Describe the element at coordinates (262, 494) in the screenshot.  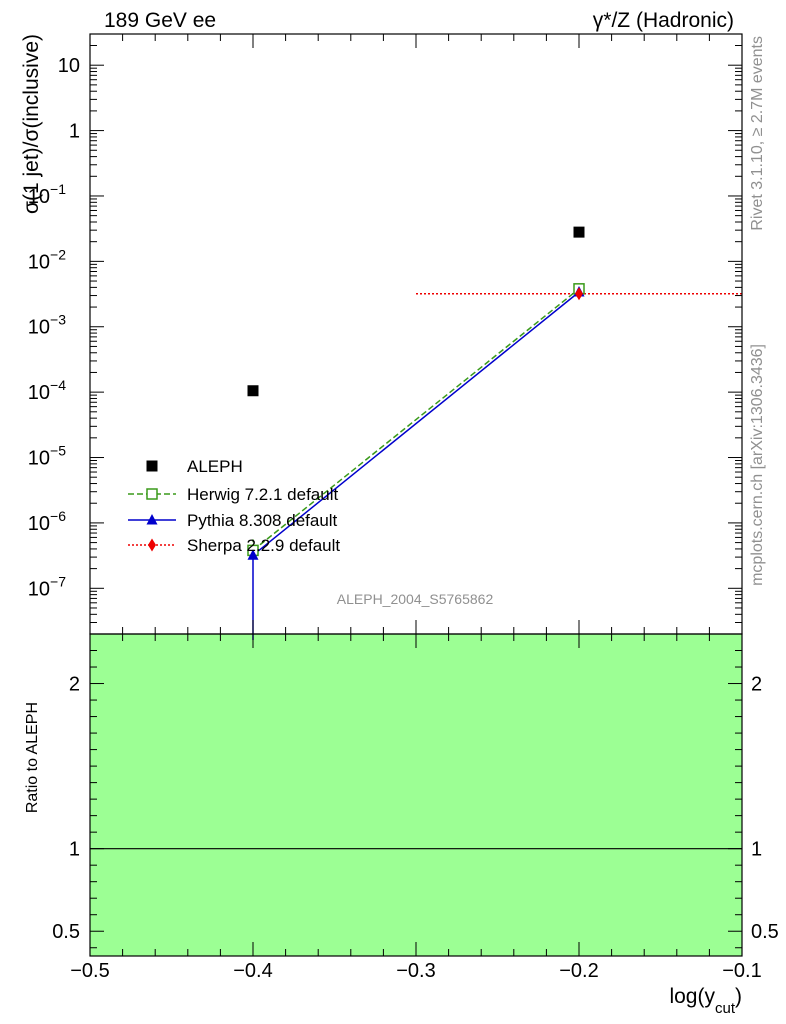
I see `legend-label: Herwig 7.2.1 default` at that location.